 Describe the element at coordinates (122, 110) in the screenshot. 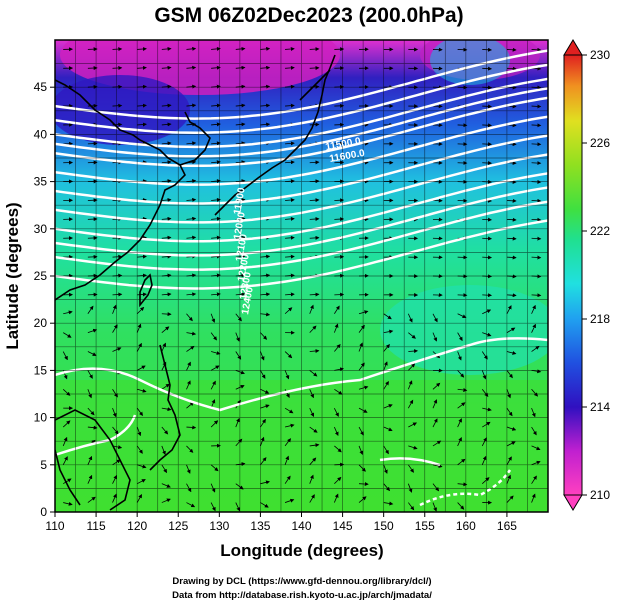

I see `cold-patch-west` at that location.